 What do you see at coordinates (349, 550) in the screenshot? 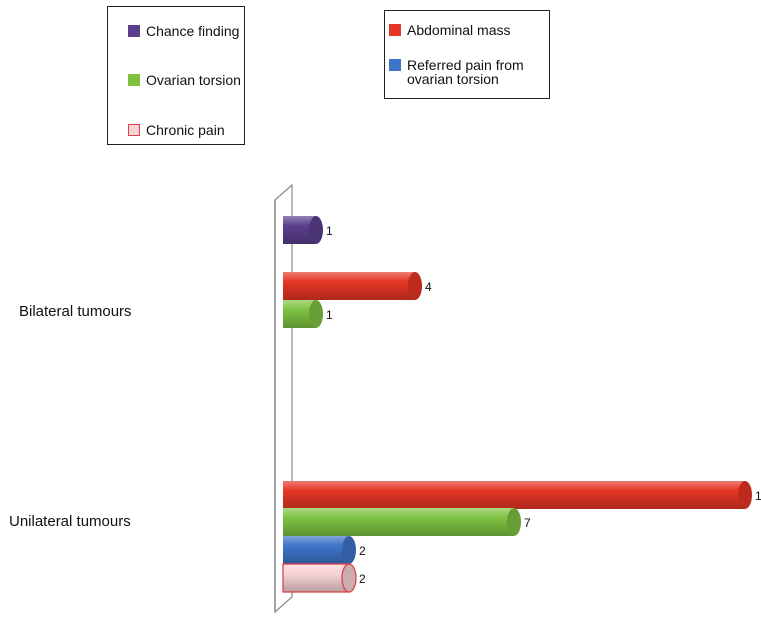
I see `bar-cap-unilateral-referred-pain-from-ovarian-torsion` at bounding box center [349, 550].